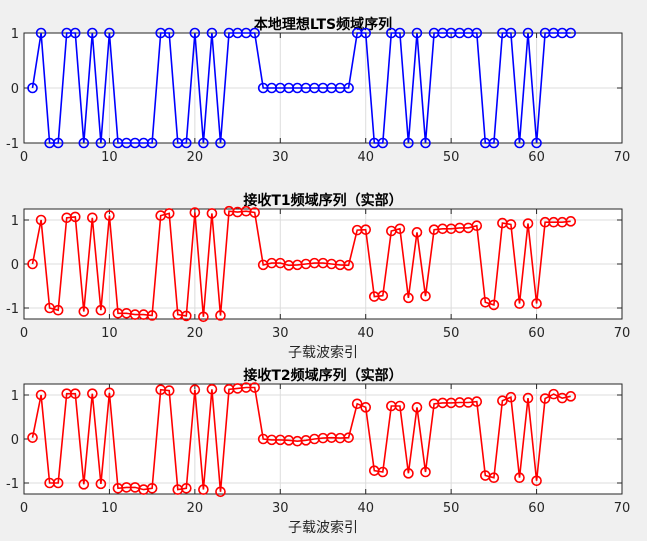  I want to click on chart-title: 接收T1频域序列（实部）, so click(322, 200).